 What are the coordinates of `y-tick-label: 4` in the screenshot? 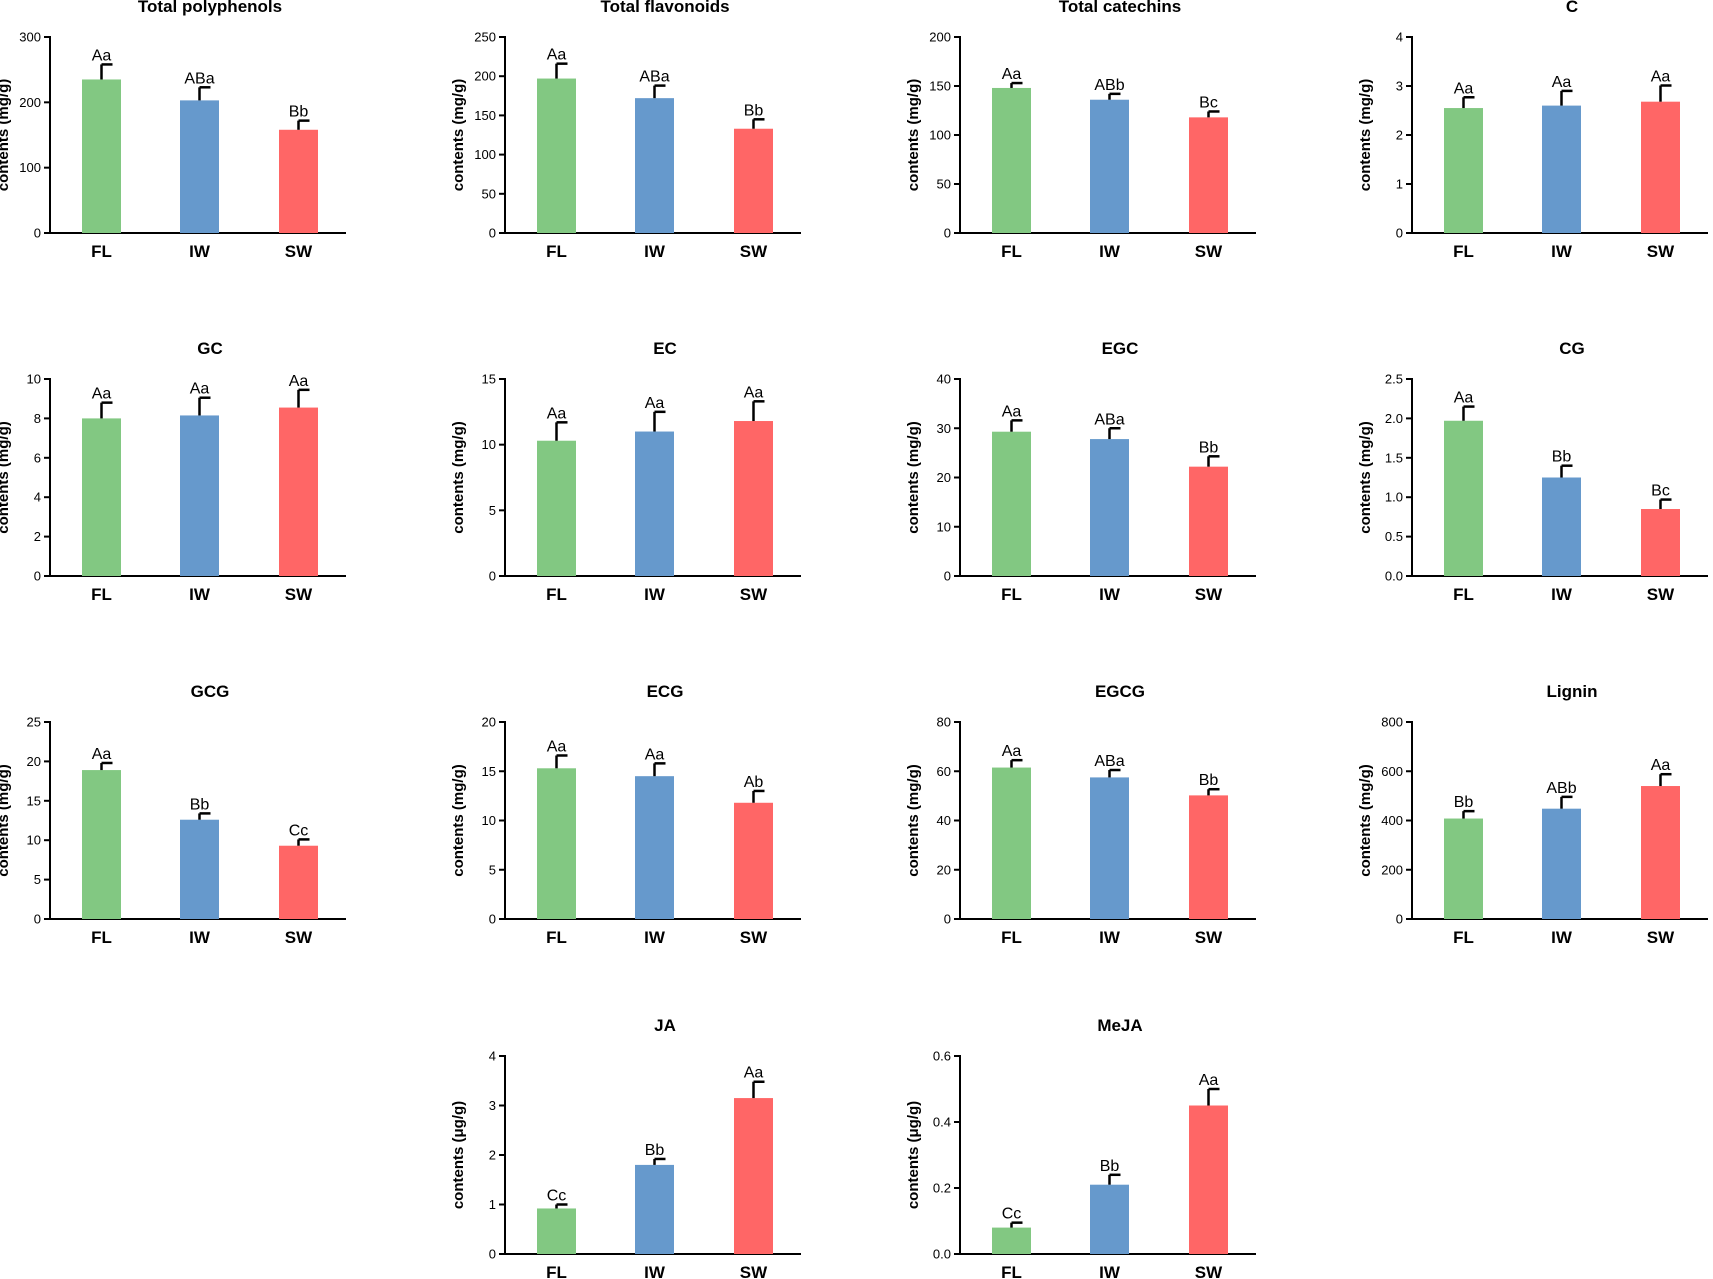 It's located at (492, 1056).